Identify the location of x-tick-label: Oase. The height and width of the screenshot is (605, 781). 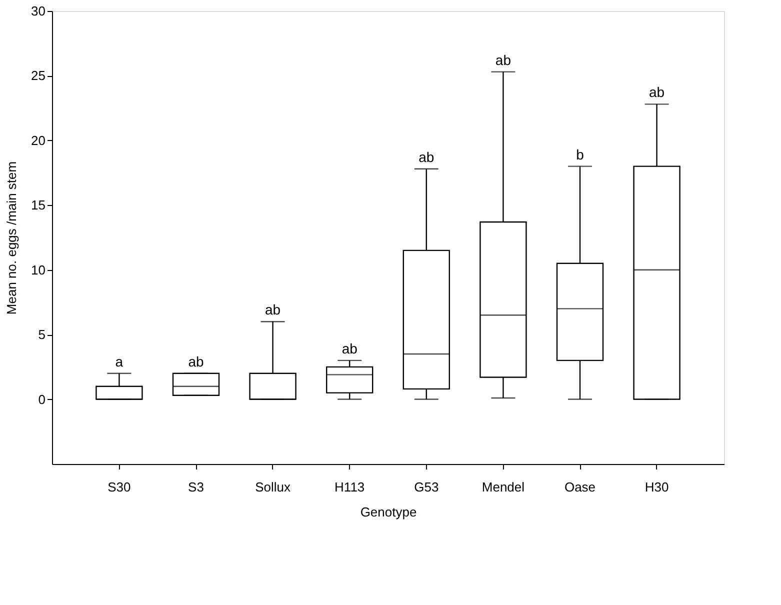
(580, 487).